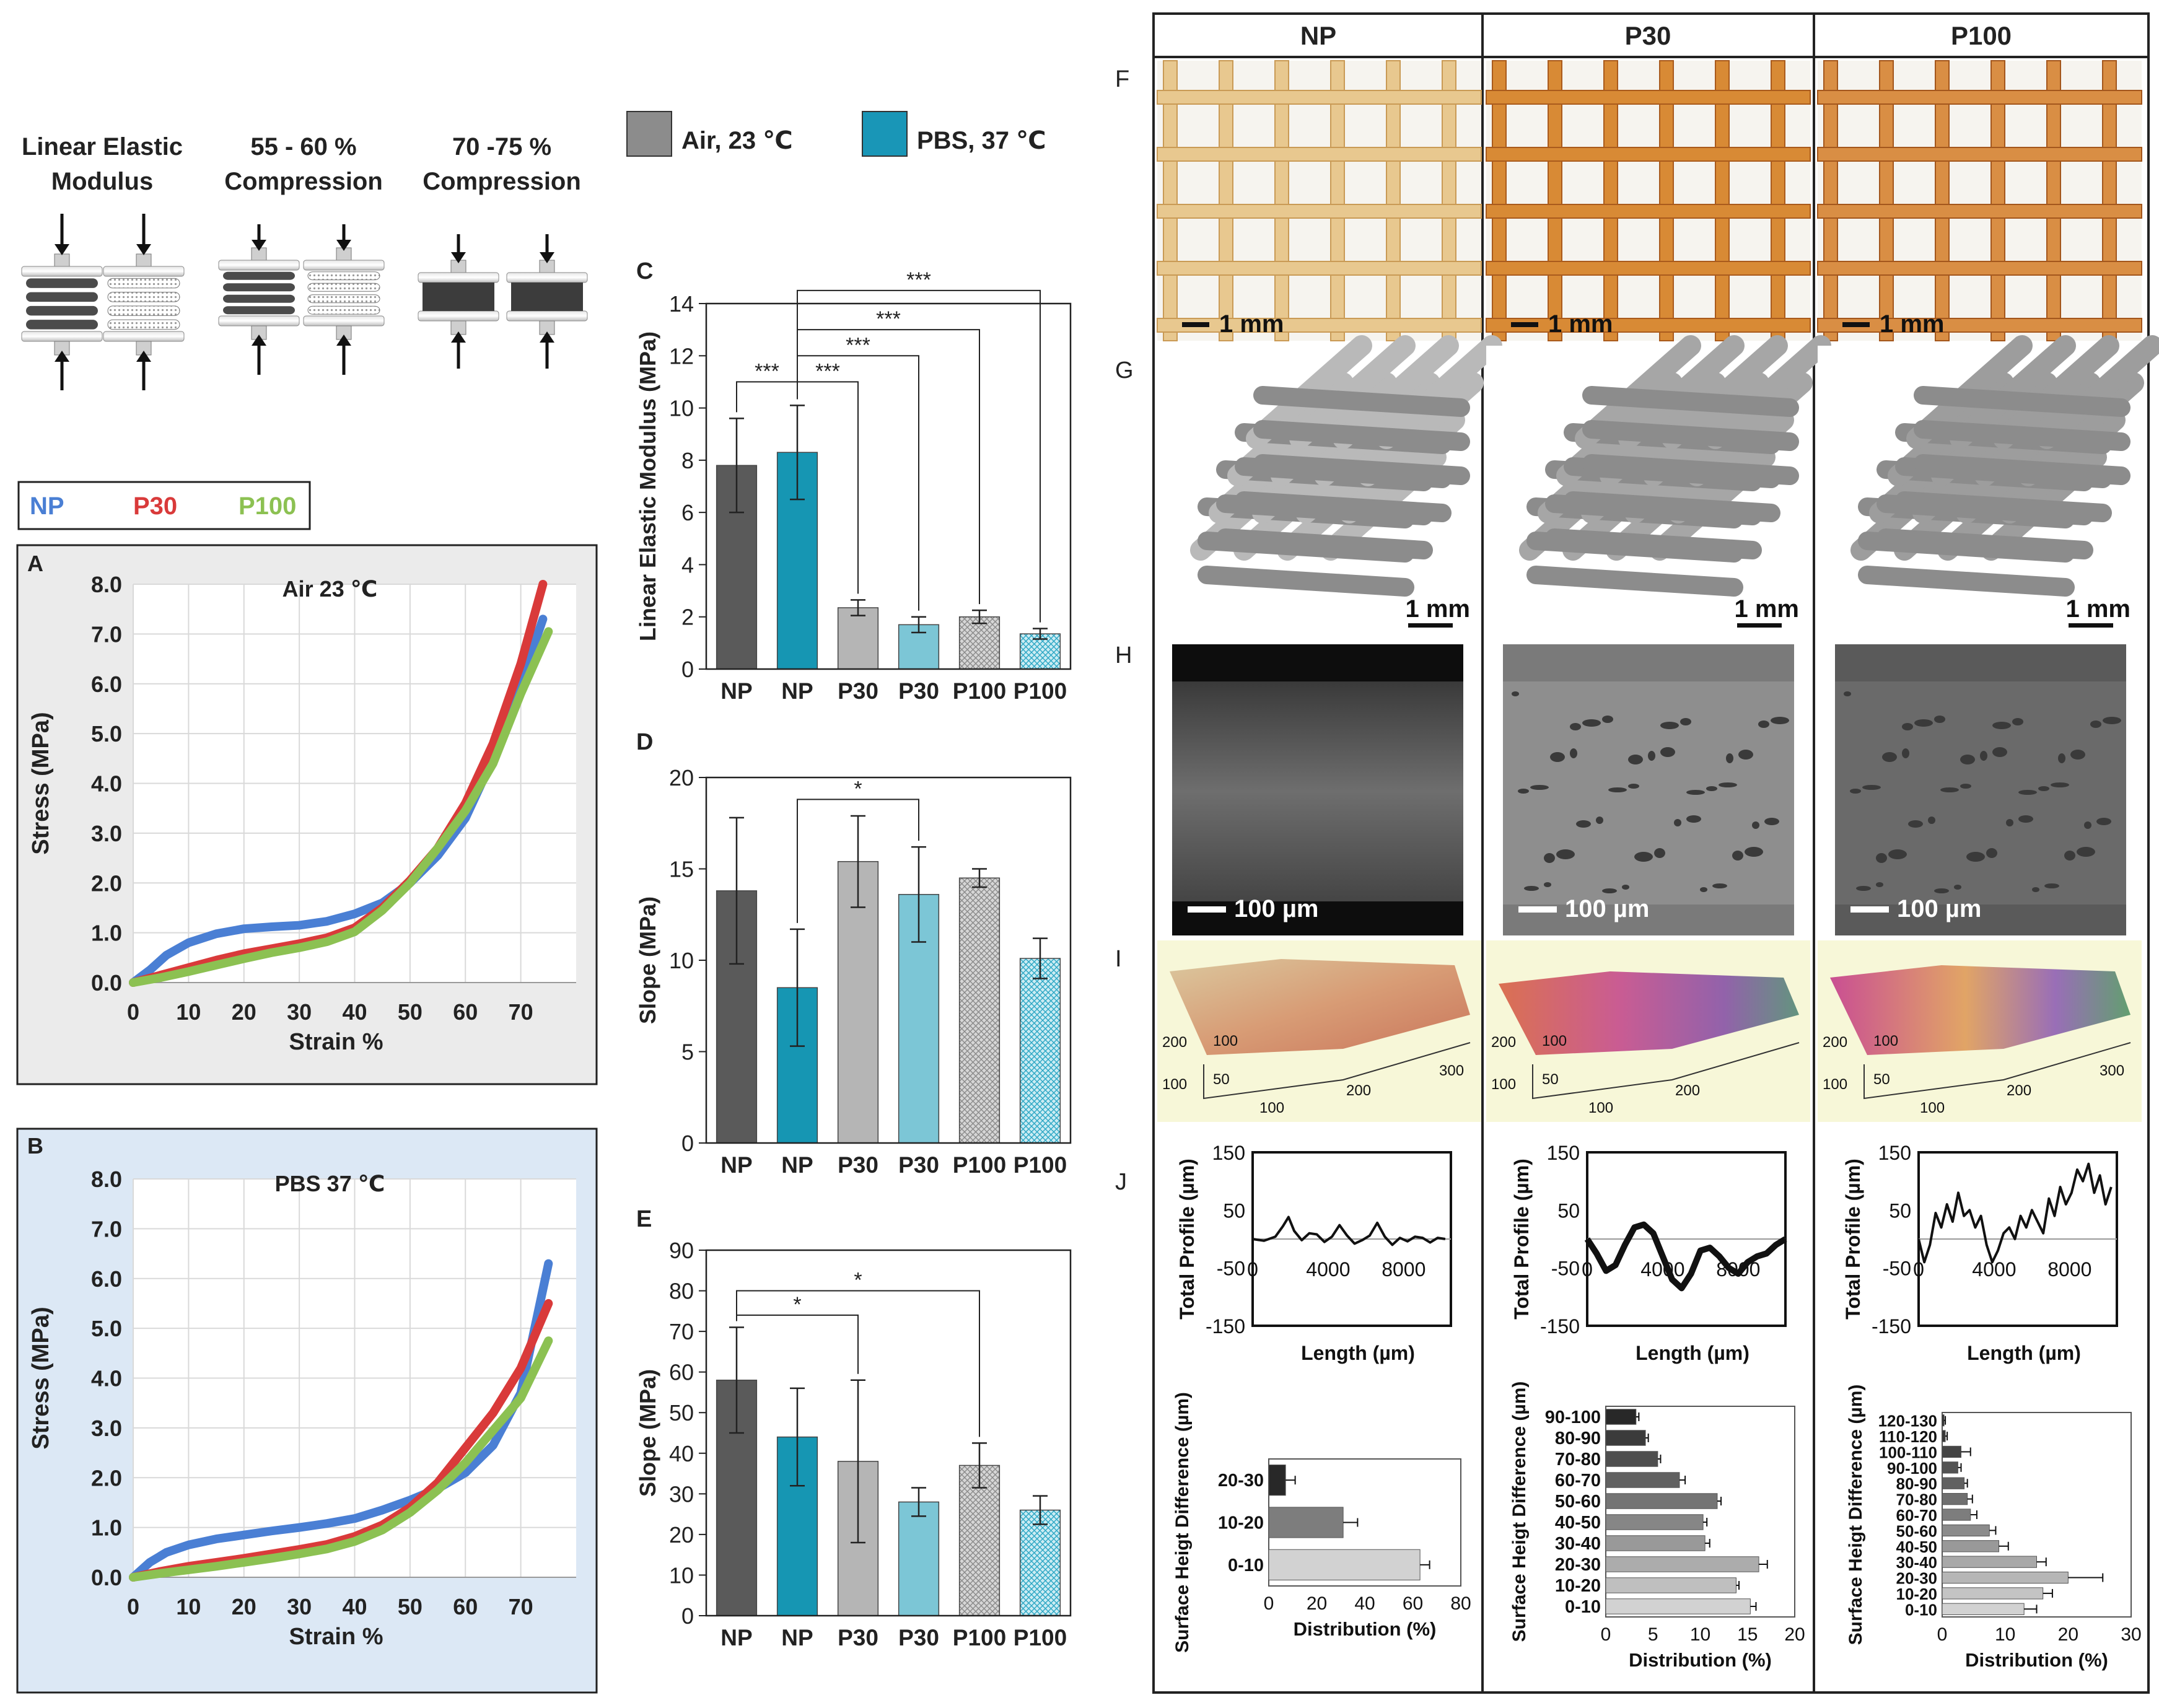  Describe the element at coordinates (681, 961) in the screenshot. I see `y-tick-label: 10` at that location.